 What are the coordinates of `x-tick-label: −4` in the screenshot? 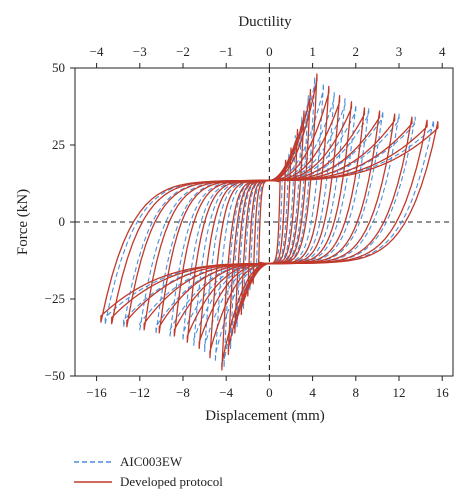 It's located at (226, 392).